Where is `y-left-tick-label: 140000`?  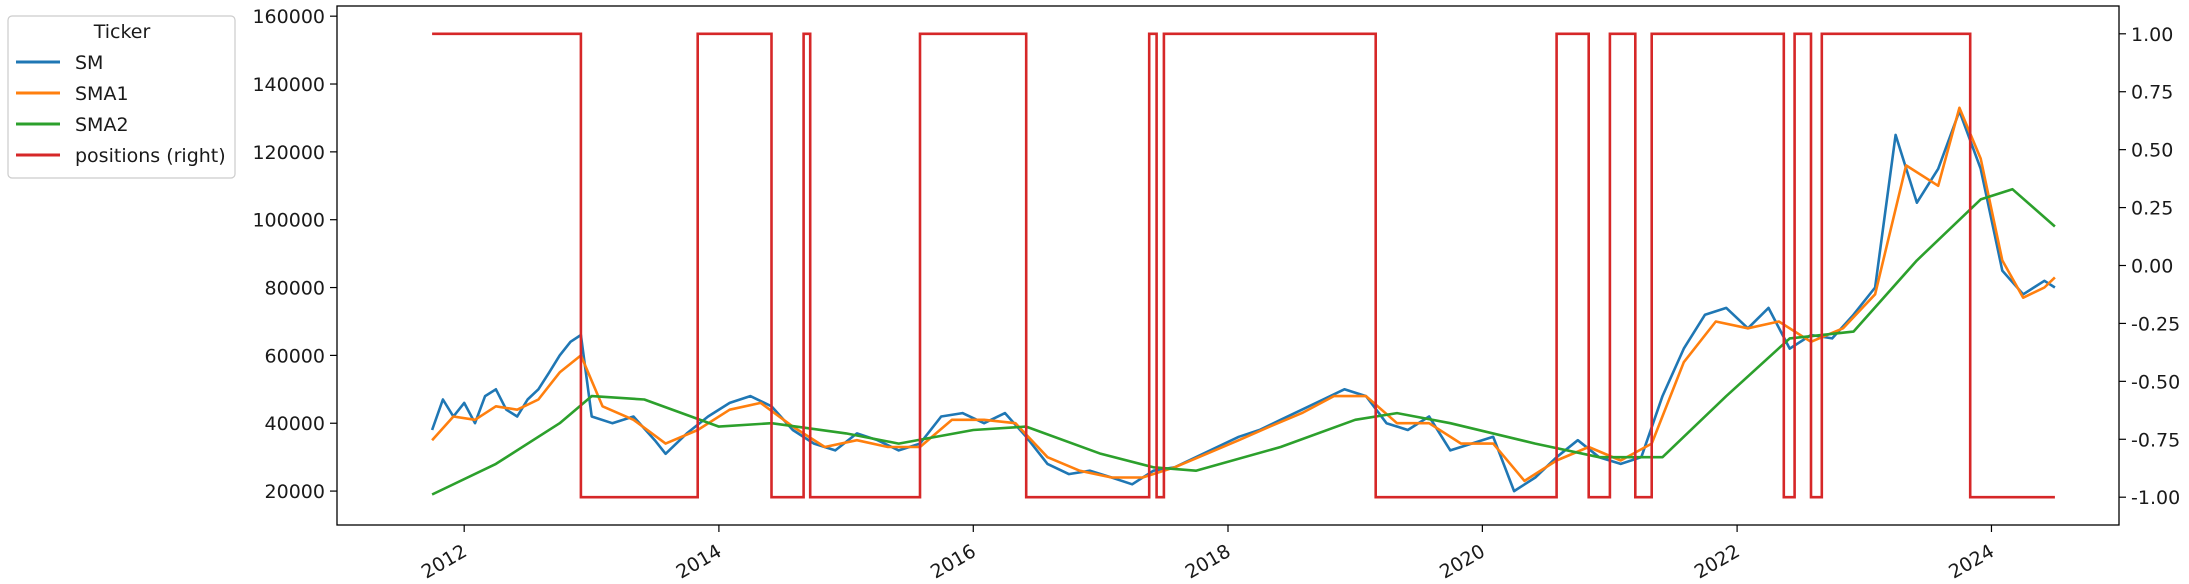 y-left-tick-label: 140000 is located at coordinates (288, 85).